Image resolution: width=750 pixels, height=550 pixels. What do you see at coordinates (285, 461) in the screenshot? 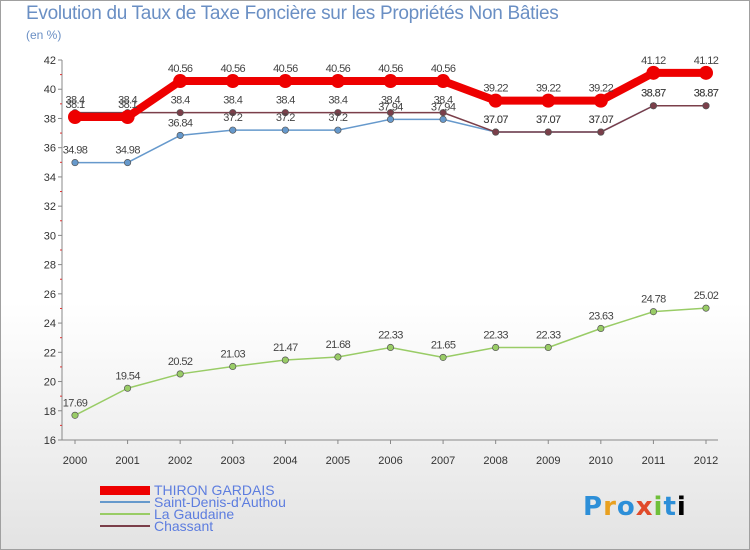
I see `x-tick-label: 2004` at bounding box center [285, 461].